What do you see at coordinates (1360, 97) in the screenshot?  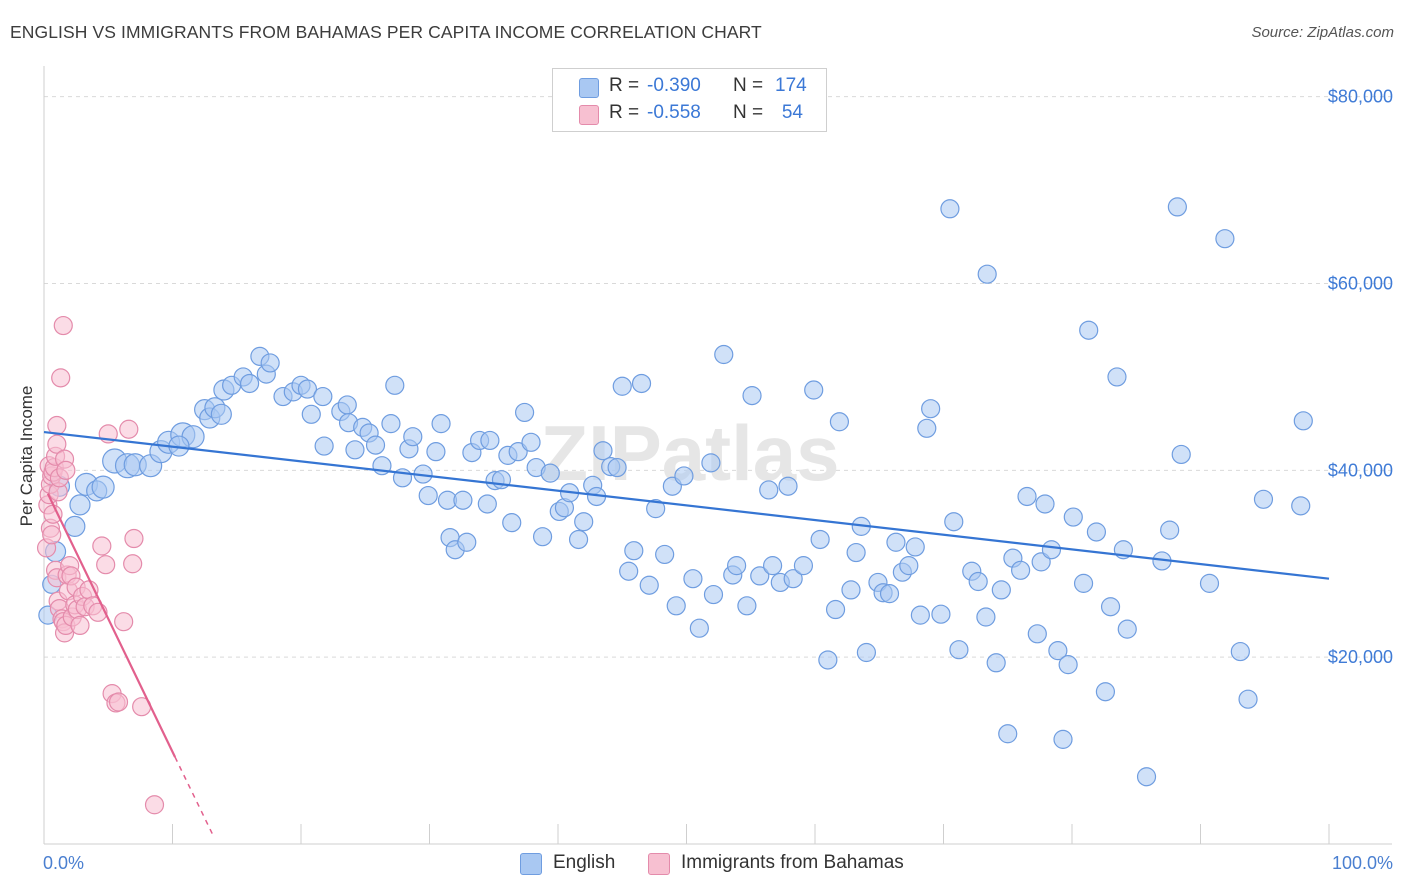 I see `y-tick-label: $80,000` at bounding box center [1360, 97].